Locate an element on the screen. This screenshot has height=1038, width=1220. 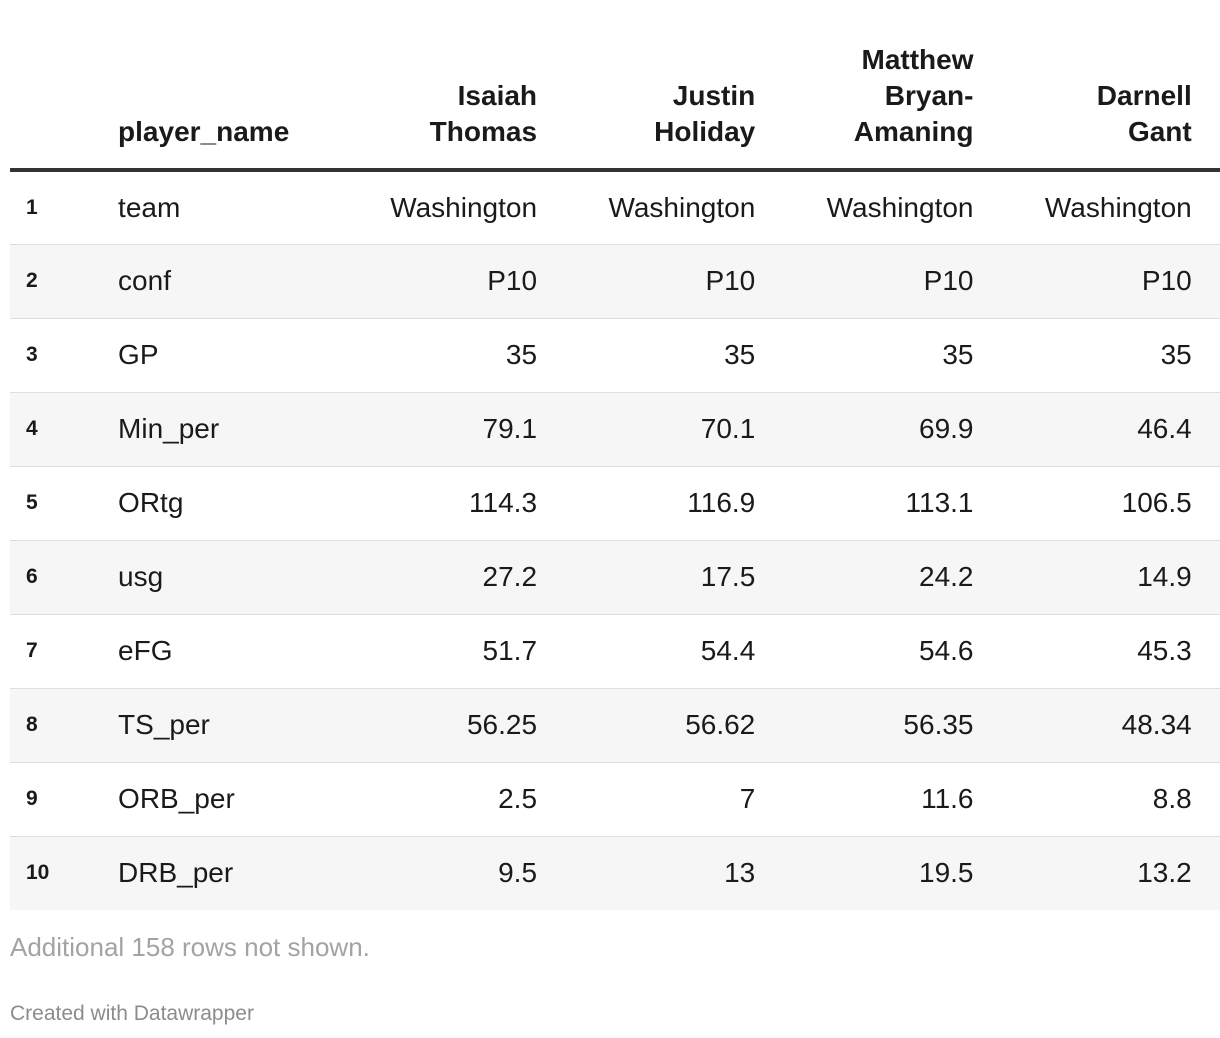
header-player-1-label: Isaiah Thomas is located at coordinates (483, 113).